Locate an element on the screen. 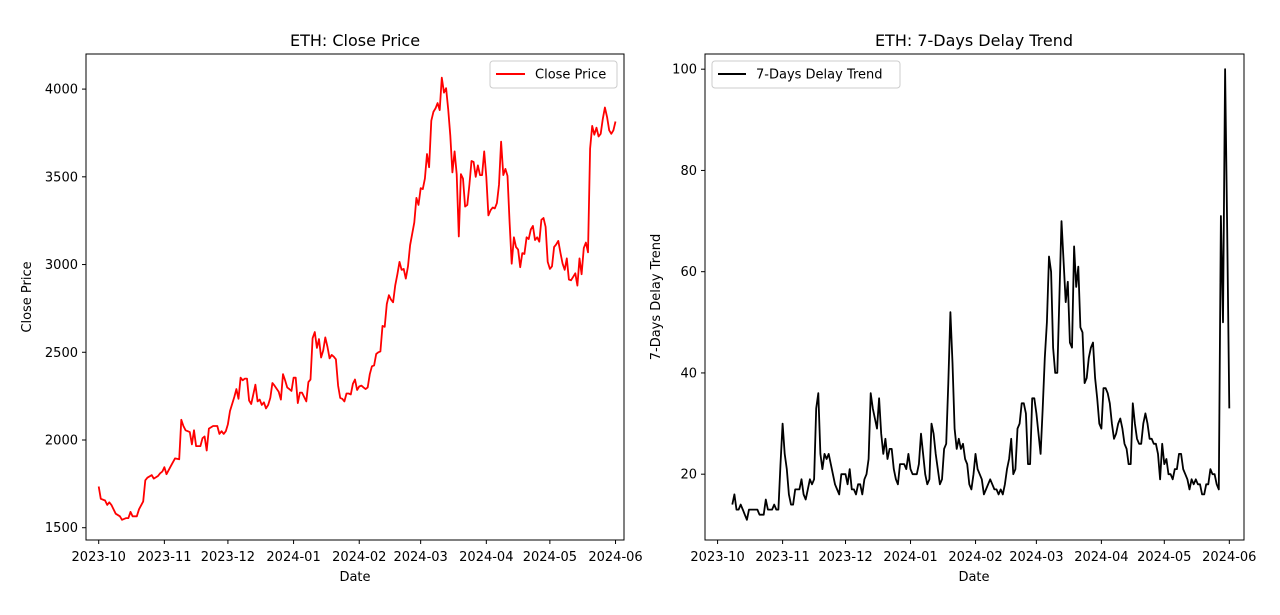 This screenshot has height=615, width=1280. y-tick-label: 1500 is located at coordinates (61, 528).